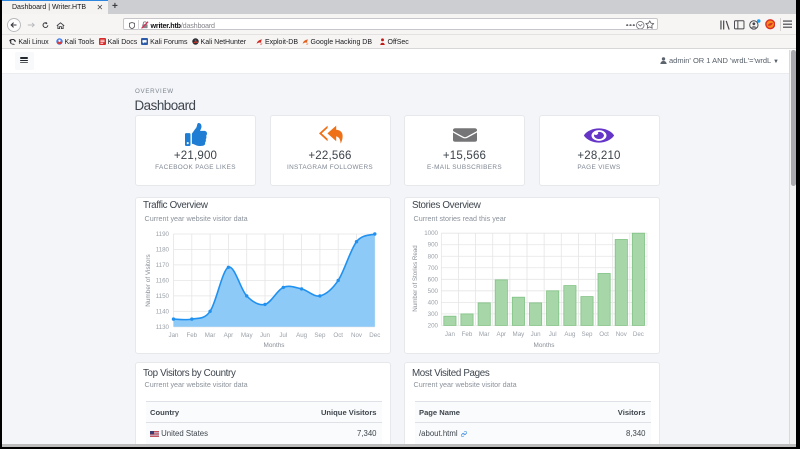 The height and width of the screenshot is (449, 800). I want to click on svg-text: 1130, so click(163, 326).